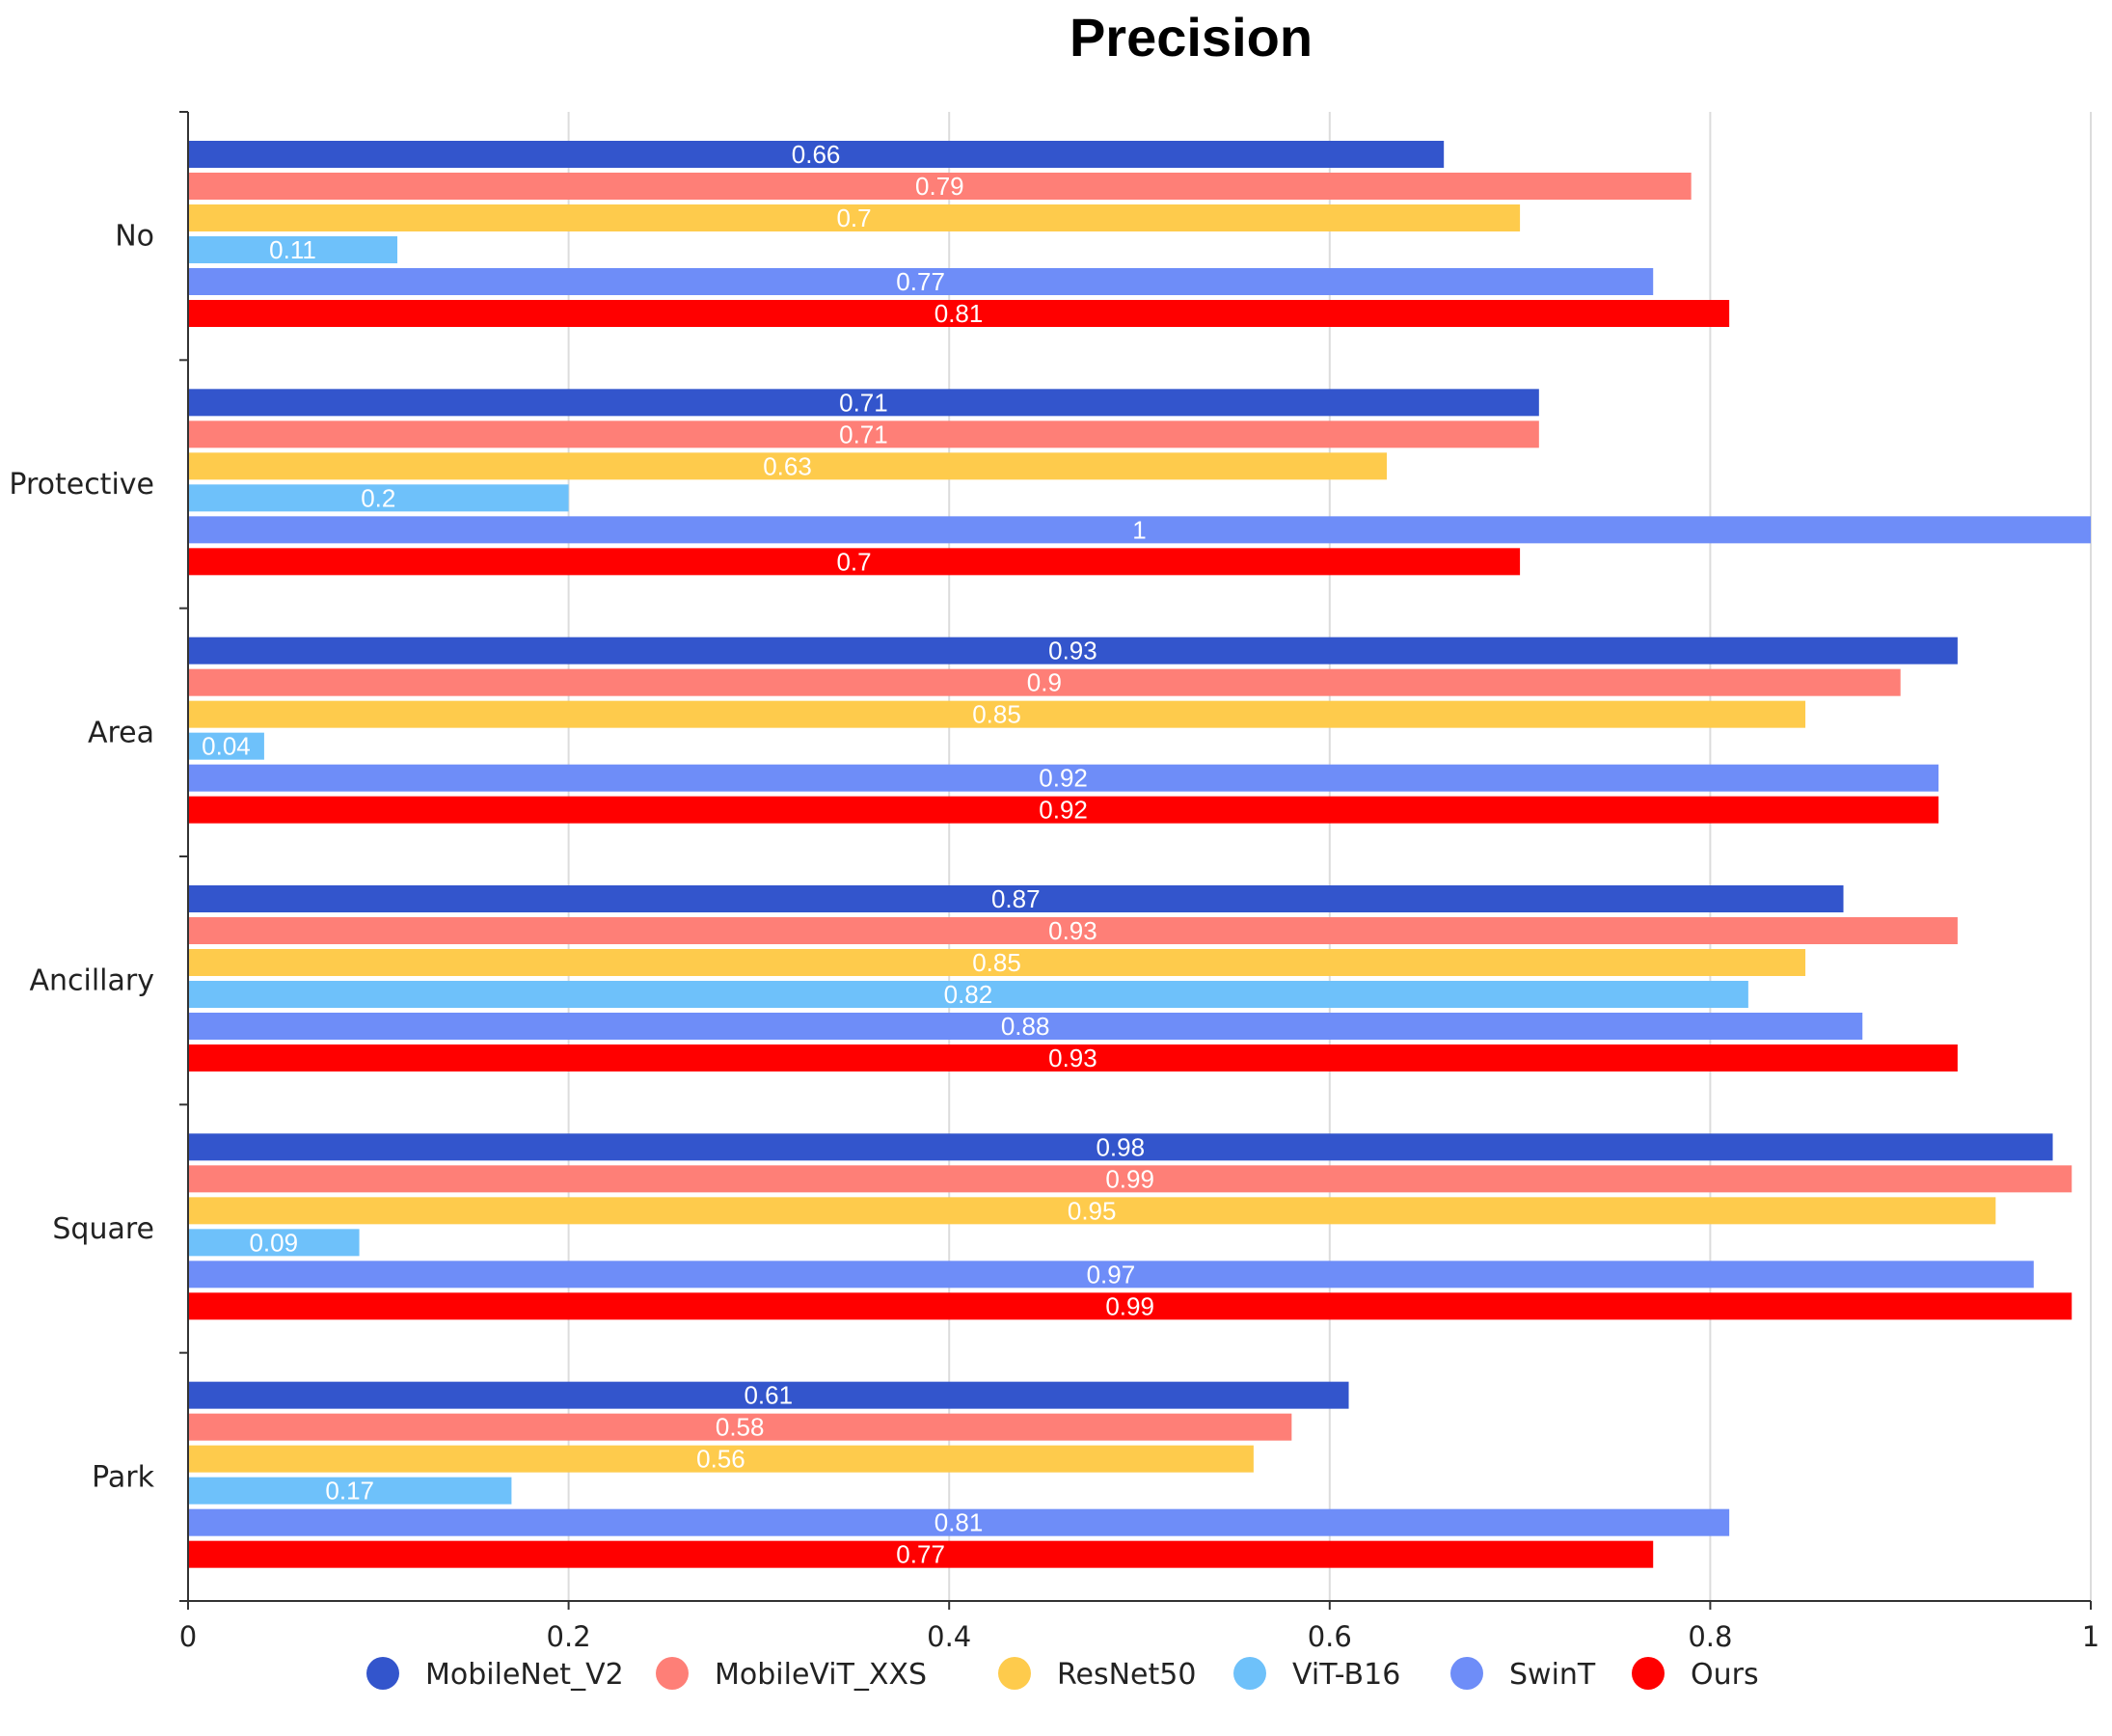 The image size is (2112, 1736). Describe the element at coordinates (134, 237) in the screenshot. I see `category-label: No` at that location.